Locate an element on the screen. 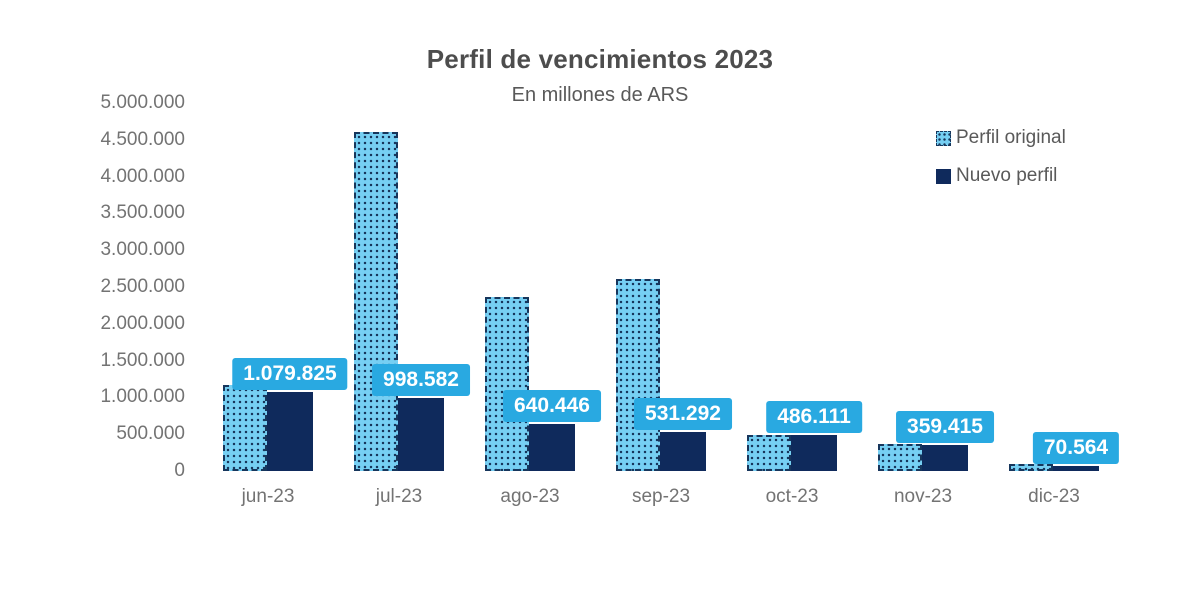 The image size is (1200, 595). y-tick-label: 4.500.000 is located at coordinates (142, 139).